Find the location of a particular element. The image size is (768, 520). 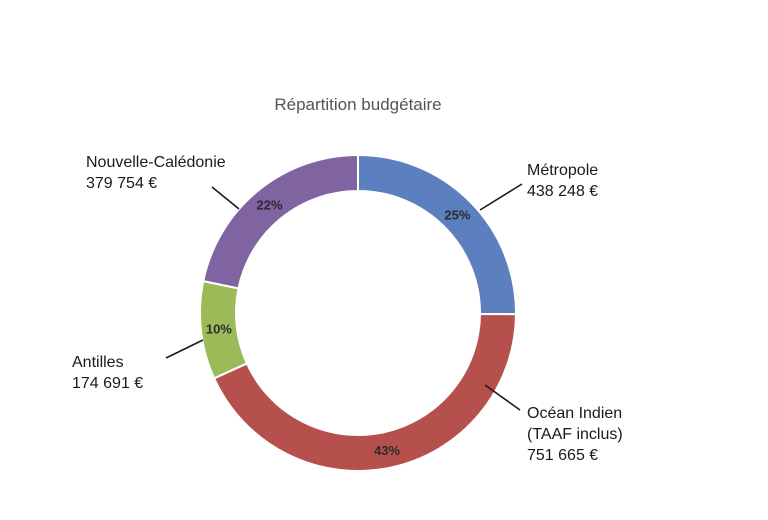

category-value-ocean-indien: 751 665 € is located at coordinates (562, 455).